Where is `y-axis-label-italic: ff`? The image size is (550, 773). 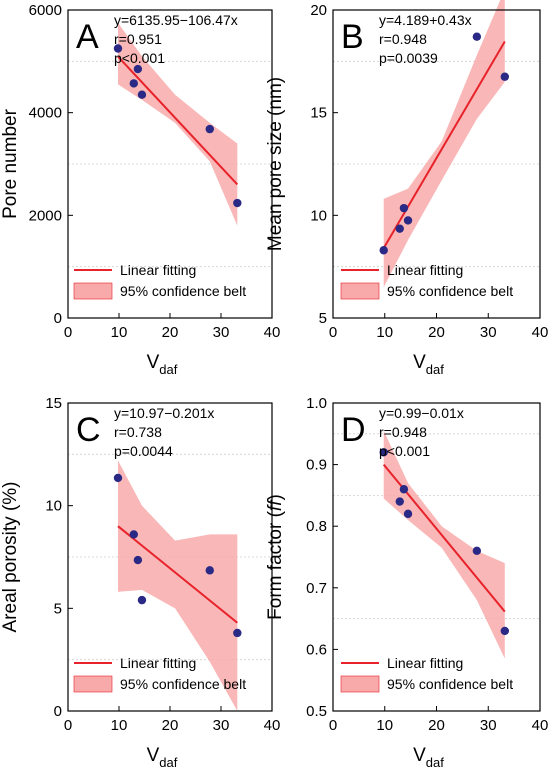
y-axis-label-italic: ff is located at coordinates (275, 505).